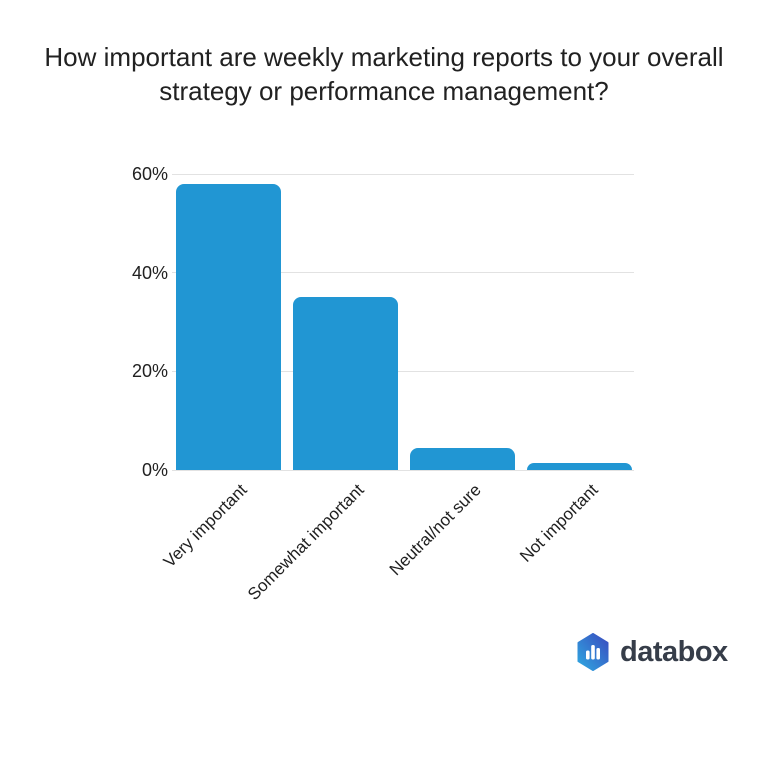 The height and width of the screenshot is (768, 768). Describe the element at coordinates (149, 174) in the screenshot. I see `y-axis-tick-label: 60%` at that location.